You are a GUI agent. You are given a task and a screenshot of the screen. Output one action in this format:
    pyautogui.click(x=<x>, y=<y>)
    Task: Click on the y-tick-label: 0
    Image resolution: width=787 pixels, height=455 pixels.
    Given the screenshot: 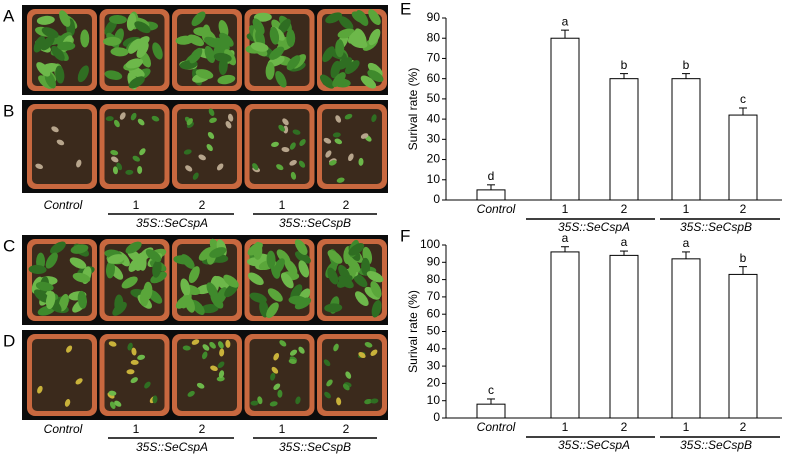 What is the action you would take?
    pyautogui.click(x=436, y=199)
    